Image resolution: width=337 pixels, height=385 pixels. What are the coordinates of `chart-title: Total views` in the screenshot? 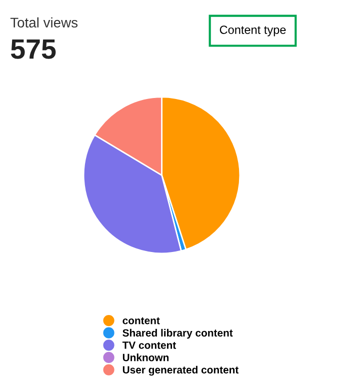 It's located at (44, 22).